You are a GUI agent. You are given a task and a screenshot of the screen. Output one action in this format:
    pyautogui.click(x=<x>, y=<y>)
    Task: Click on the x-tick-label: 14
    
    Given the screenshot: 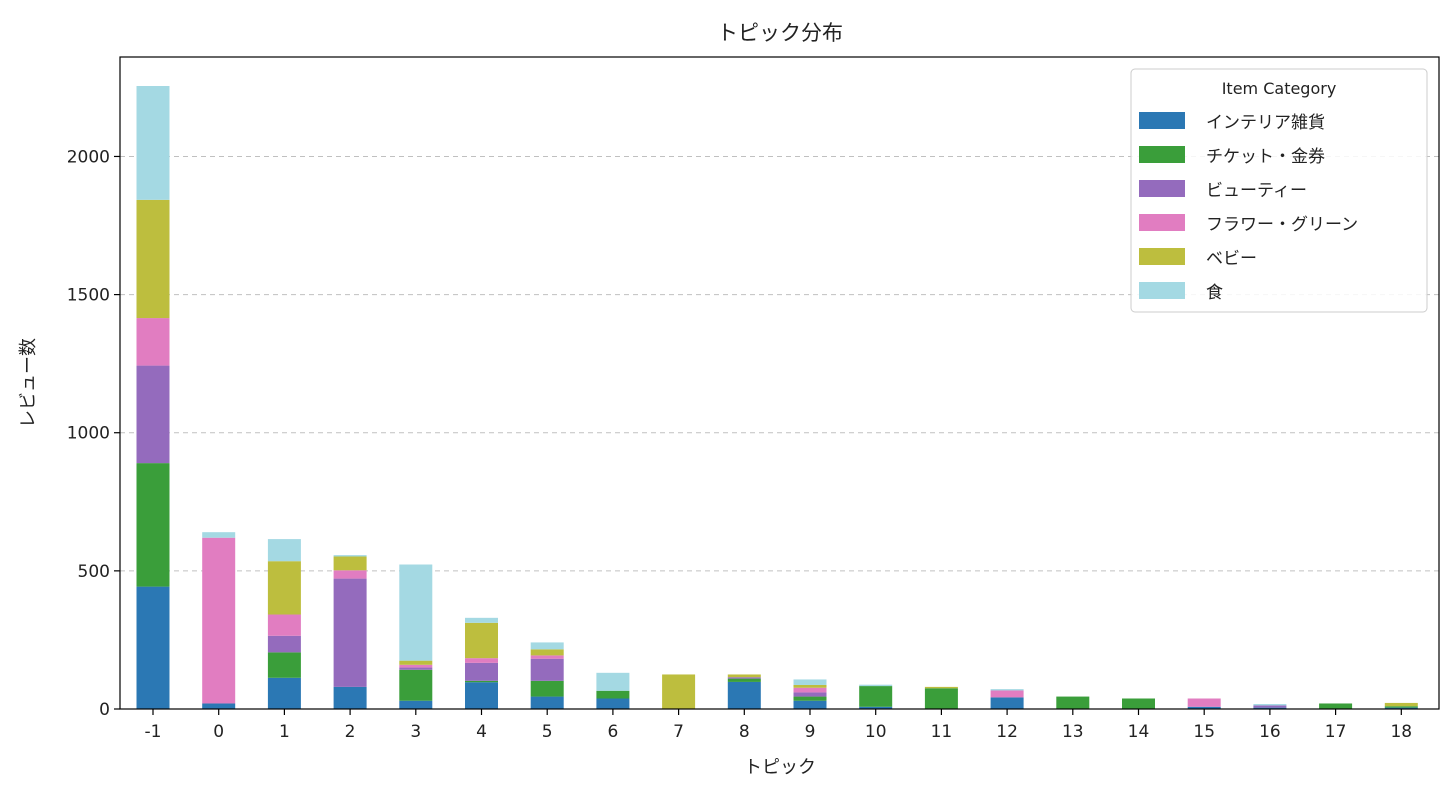 What is the action you would take?
    pyautogui.click(x=1139, y=732)
    